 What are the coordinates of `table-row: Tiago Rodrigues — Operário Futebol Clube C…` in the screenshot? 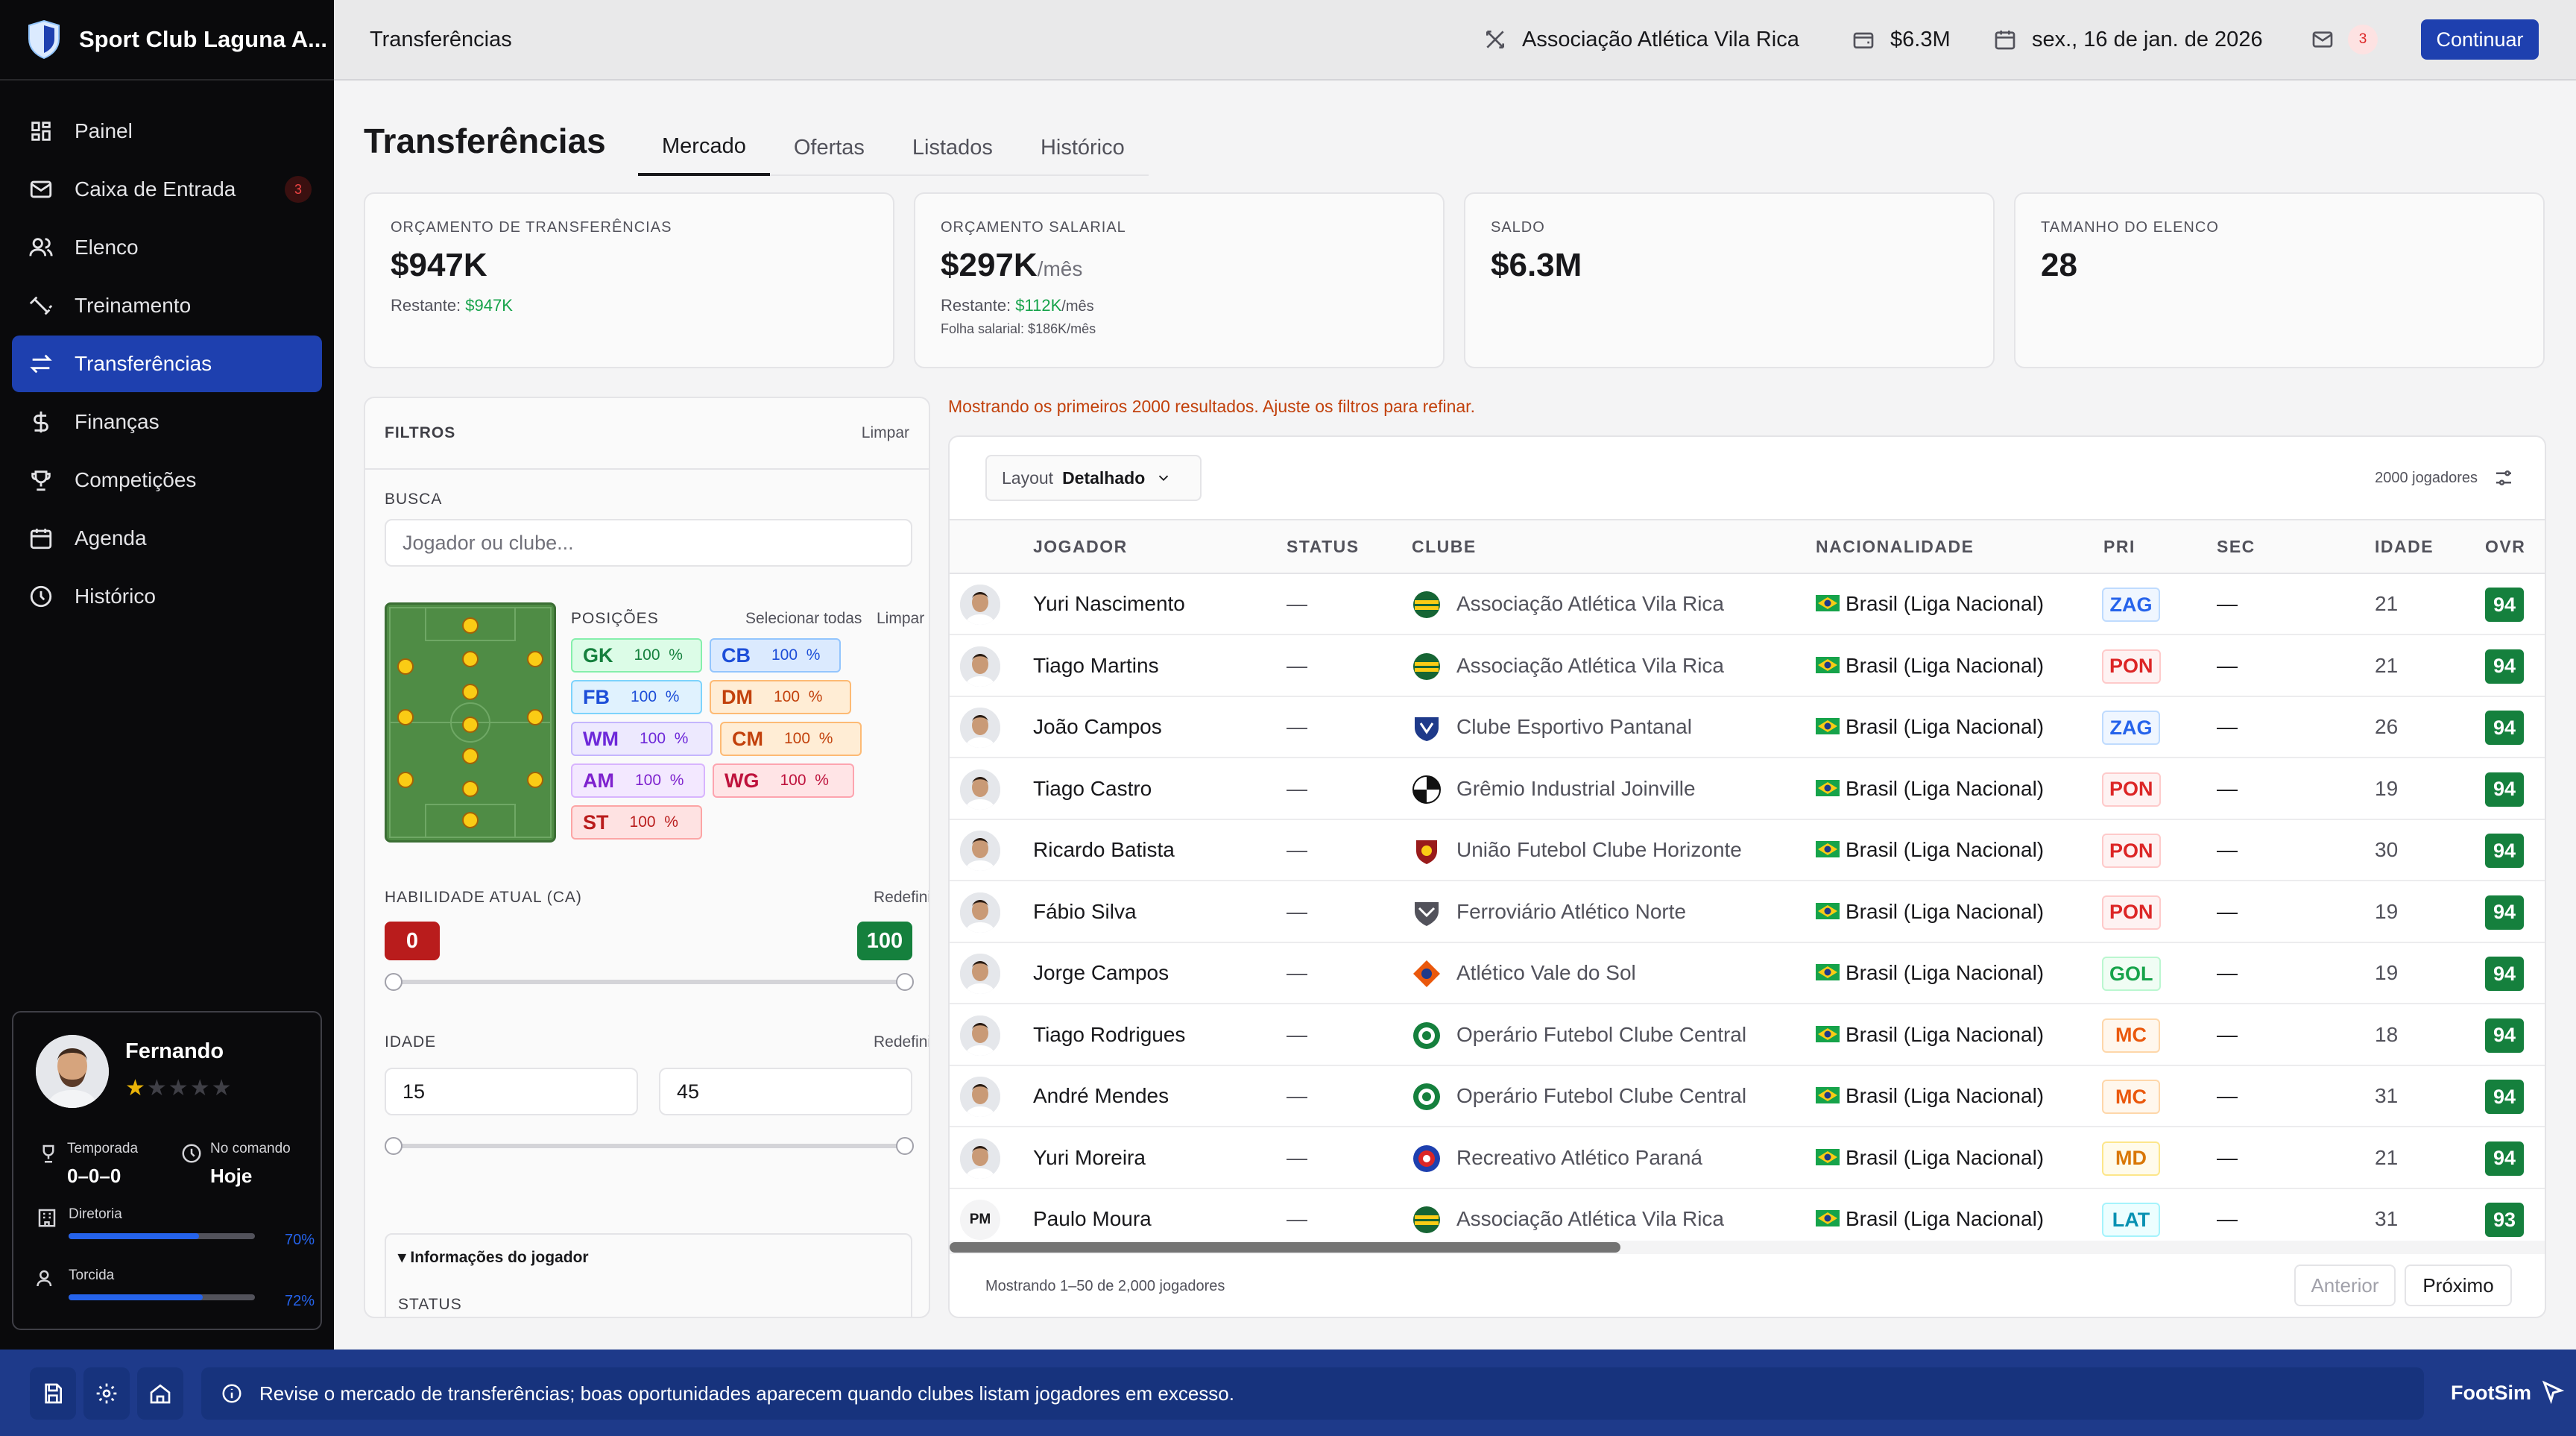 It's located at (1747, 1035).